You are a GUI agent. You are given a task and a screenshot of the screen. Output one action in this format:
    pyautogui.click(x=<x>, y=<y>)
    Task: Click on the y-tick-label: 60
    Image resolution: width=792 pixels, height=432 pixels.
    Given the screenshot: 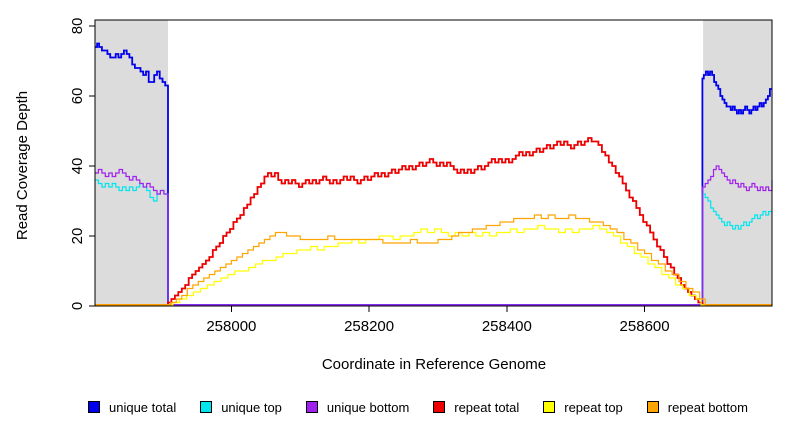 What is the action you would take?
    pyautogui.click(x=77, y=96)
    